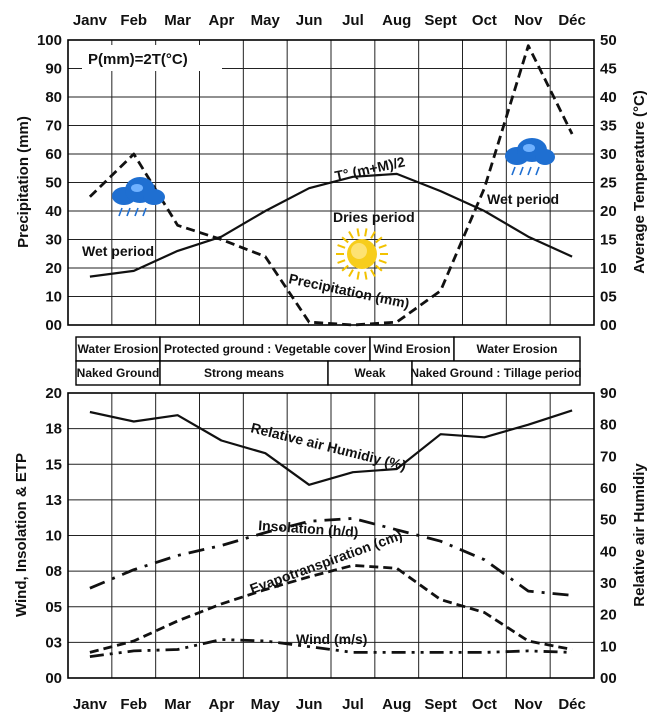 This screenshot has height=715, width=651. I want to click on top-y2-tick-label: 05, so click(608, 297).